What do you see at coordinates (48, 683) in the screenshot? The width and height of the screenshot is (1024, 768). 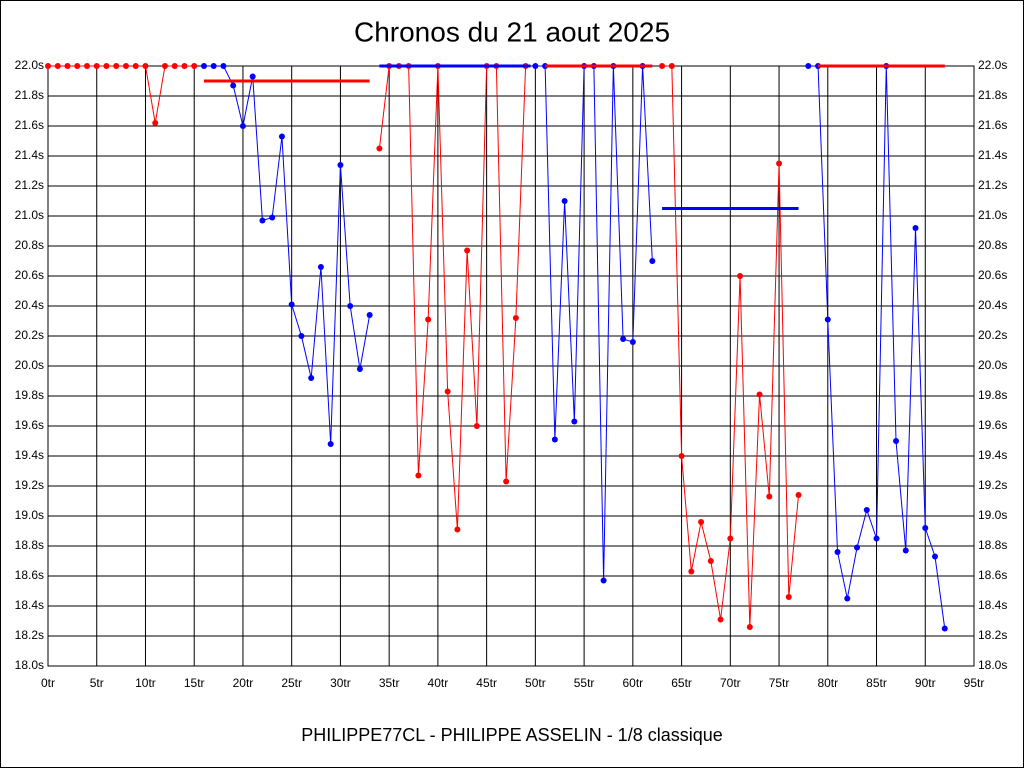 I see `x-tick-label: 0tr` at bounding box center [48, 683].